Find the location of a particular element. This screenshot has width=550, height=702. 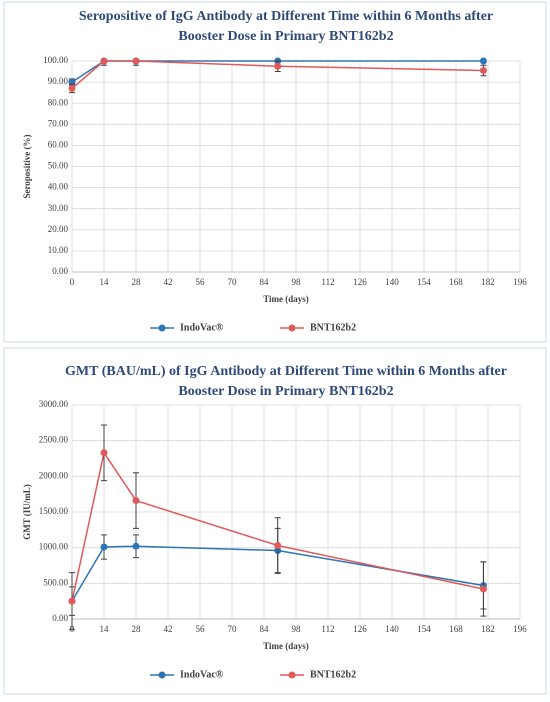

y-tick-label: 20.00 is located at coordinates (58, 229).